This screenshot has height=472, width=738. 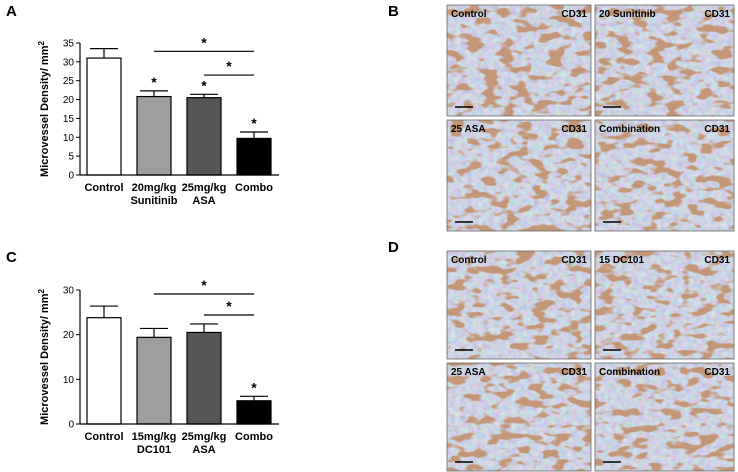 I want to click on category-label: Sunitinib, so click(x=153, y=201).